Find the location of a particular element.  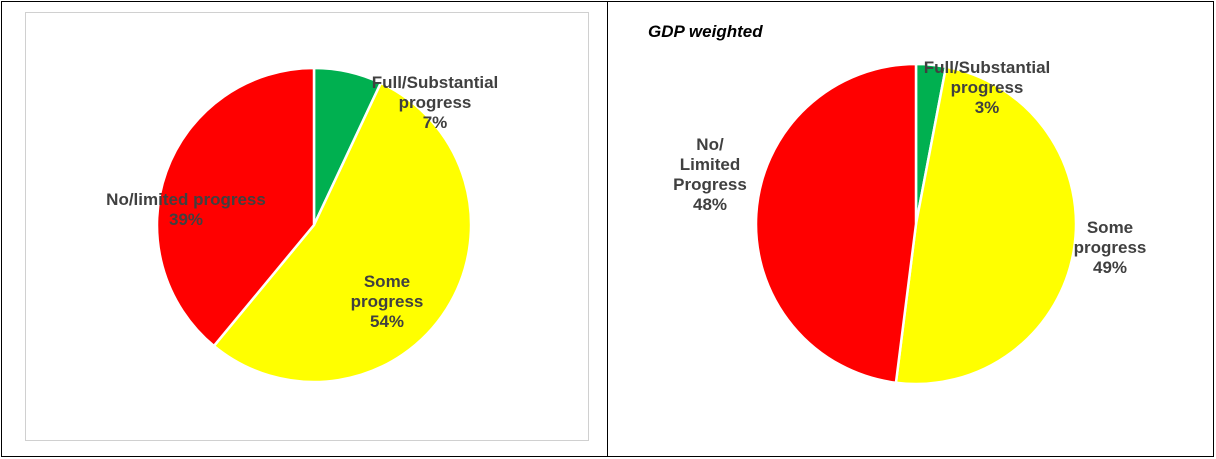

value-label: 54% is located at coordinates (387, 321).